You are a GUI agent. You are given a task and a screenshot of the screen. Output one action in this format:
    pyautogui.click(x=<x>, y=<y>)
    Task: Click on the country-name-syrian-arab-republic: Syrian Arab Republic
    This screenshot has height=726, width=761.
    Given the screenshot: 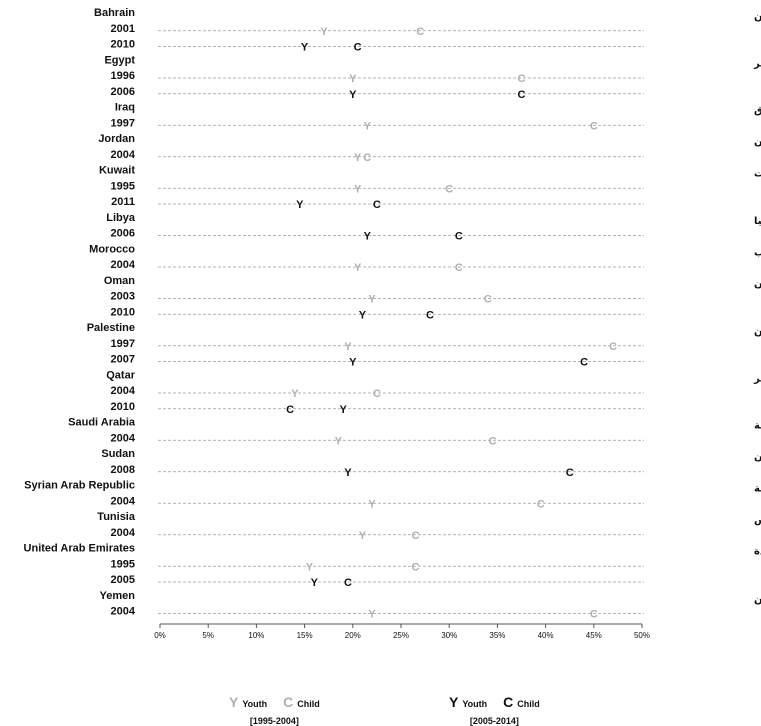 What is the action you would take?
    pyautogui.click(x=79, y=486)
    